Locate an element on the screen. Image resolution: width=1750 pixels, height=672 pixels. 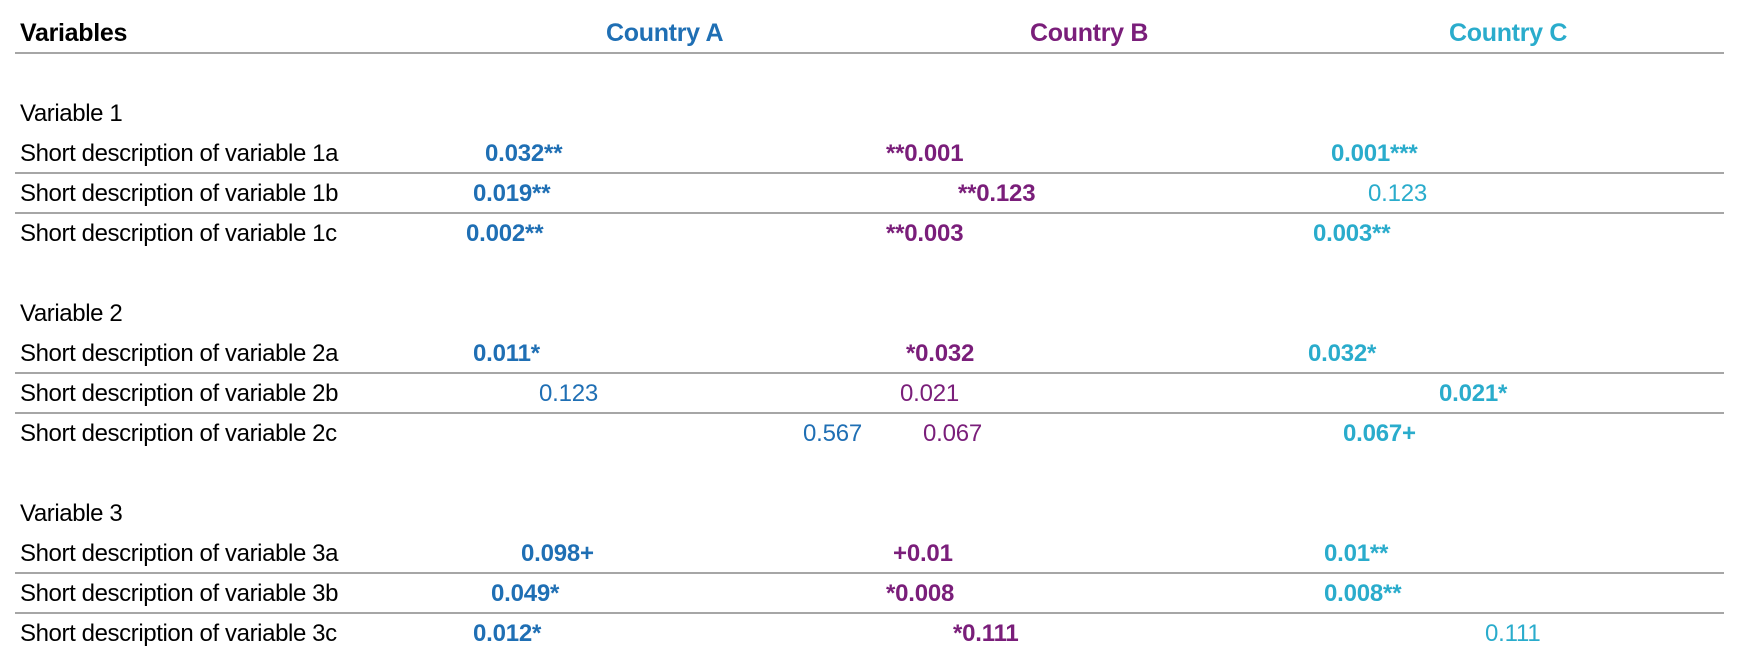
cell-country-a: 0.002** is located at coordinates (505, 233).